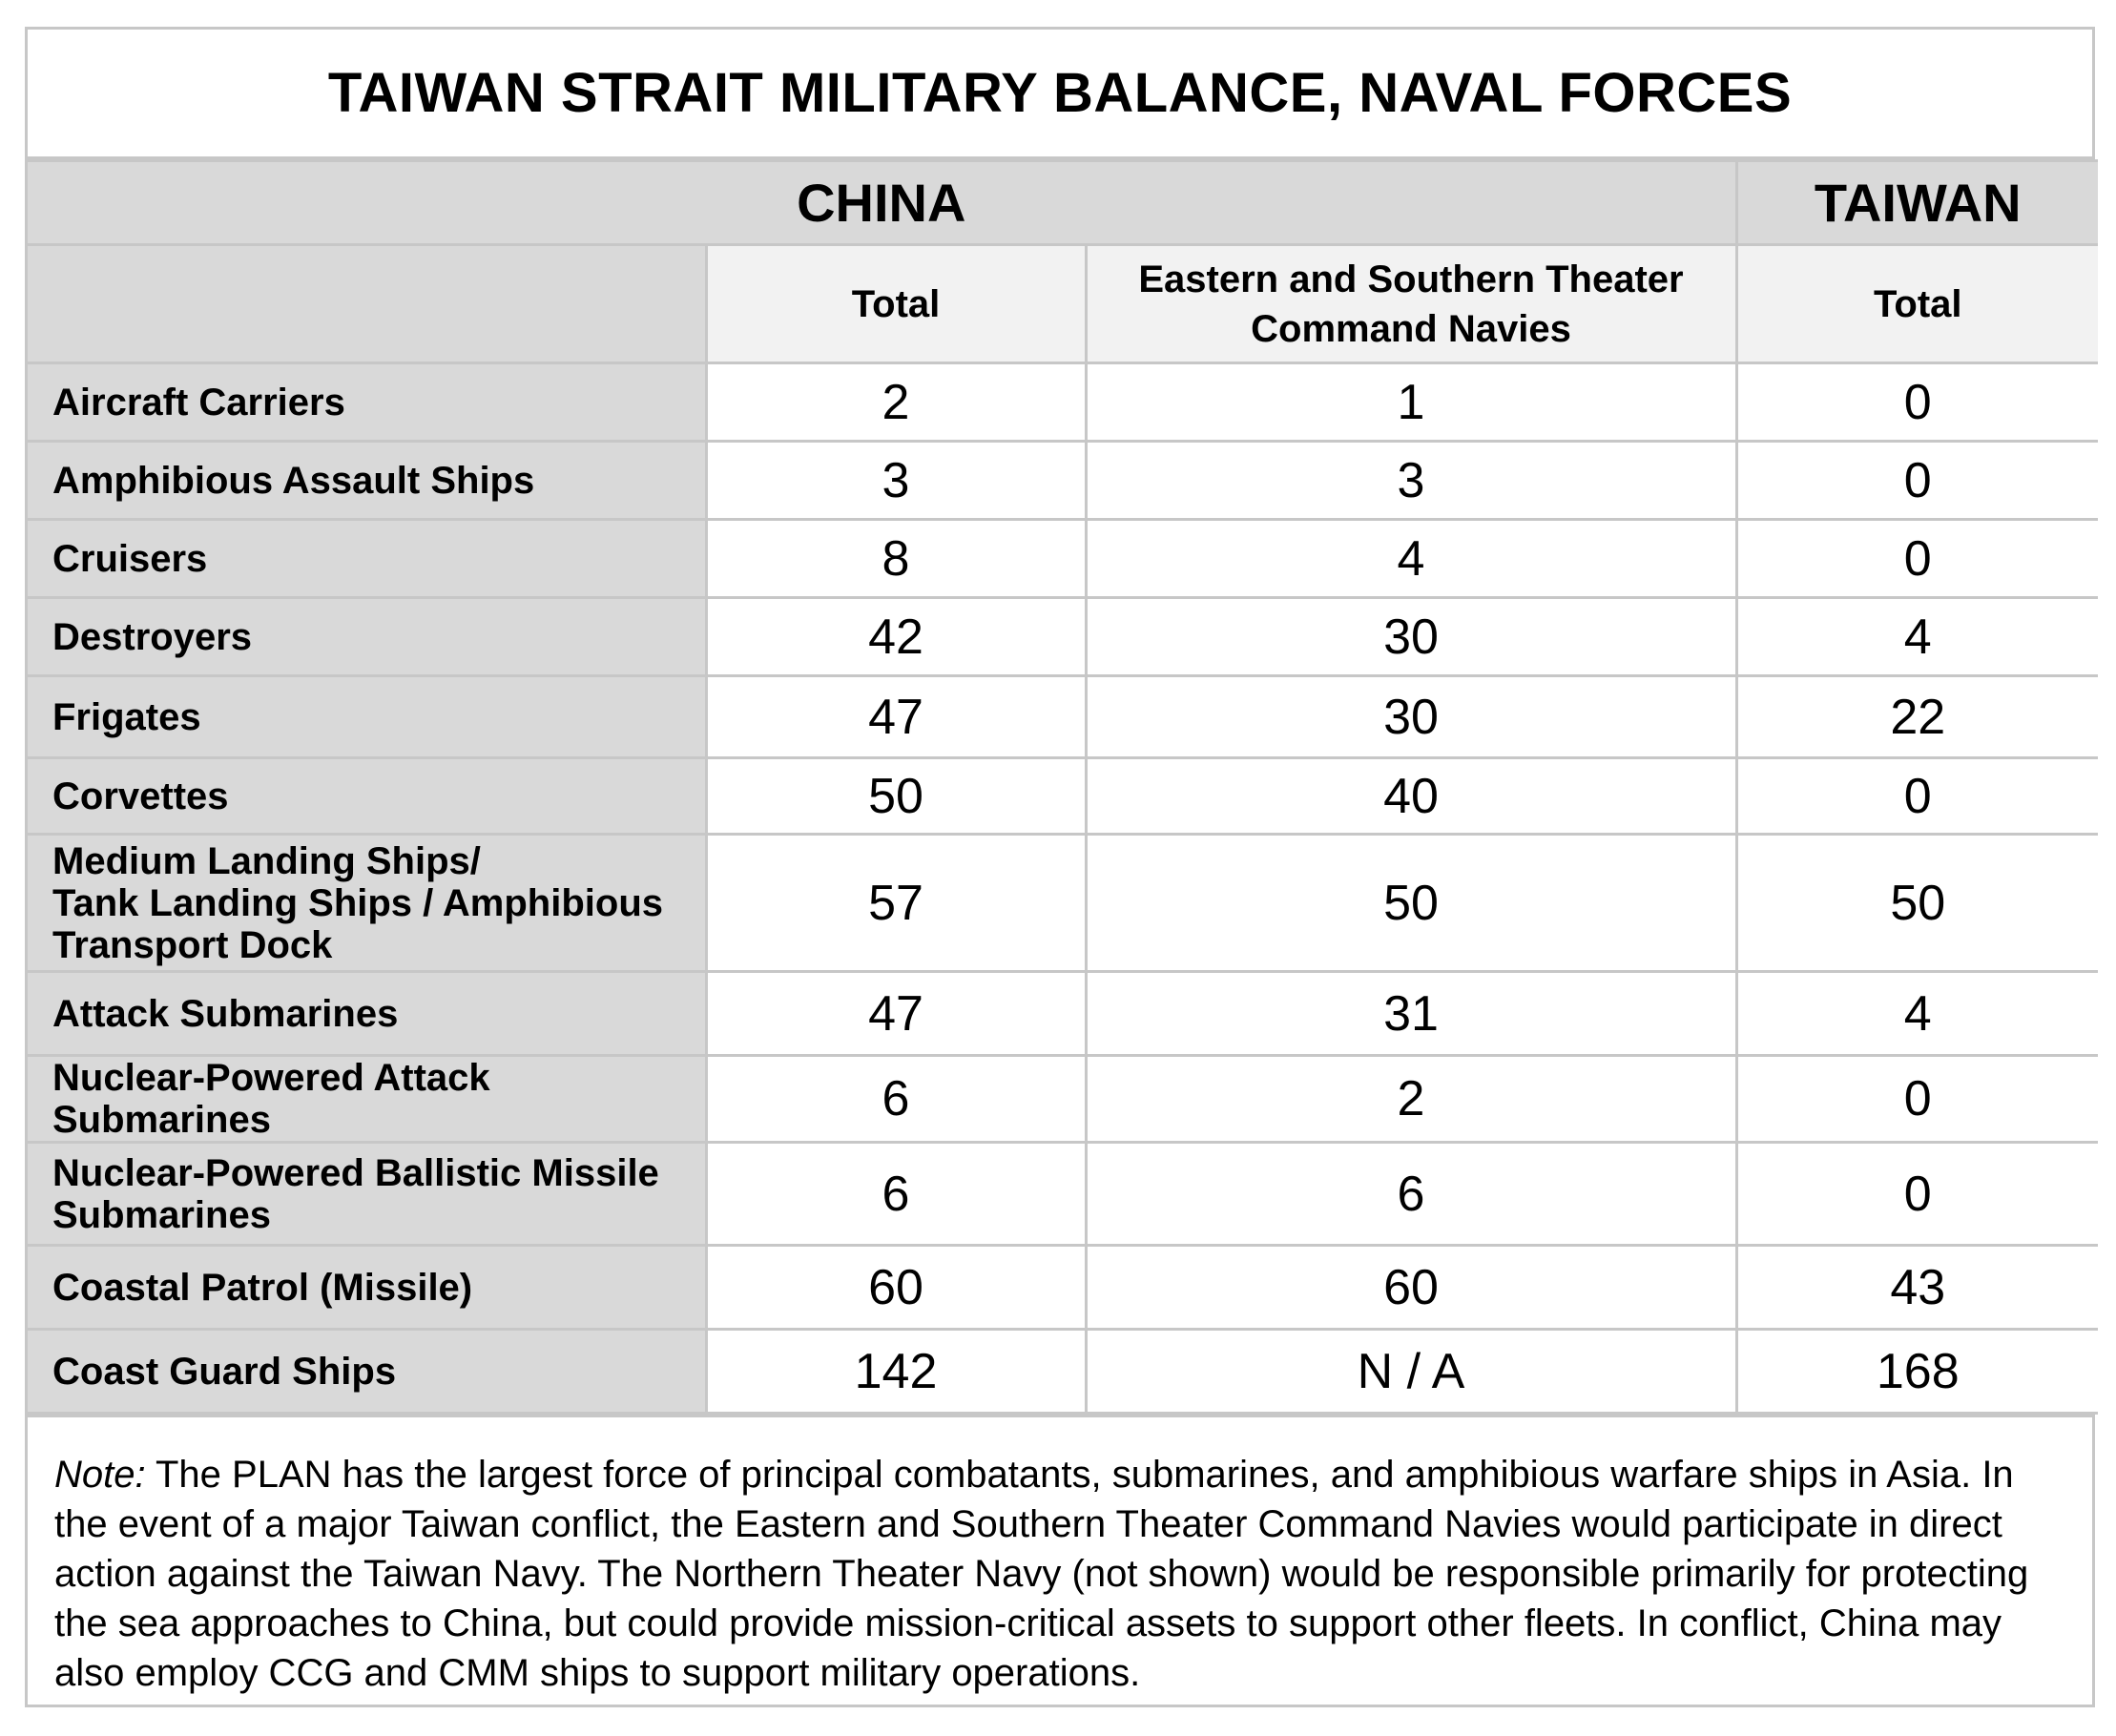 This screenshot has height=1736, width=2116. What do you see at coordinates (1411, 1371) in the screenshot?
I see `theater-navies-cell: N / A` at bounding box center [1411, 1371].